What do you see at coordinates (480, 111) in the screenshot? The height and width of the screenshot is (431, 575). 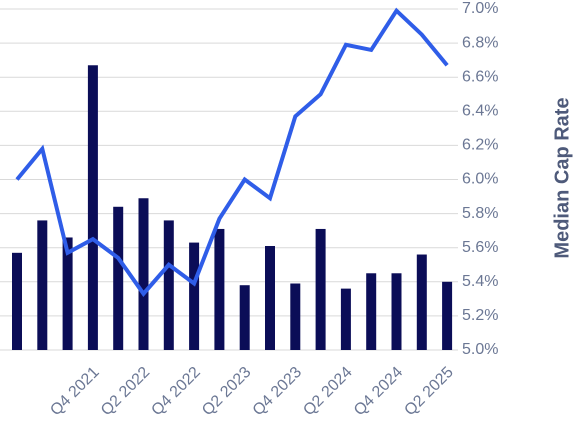 I see `y-tick-label: 6.4%` at bounding box center [480, 111].